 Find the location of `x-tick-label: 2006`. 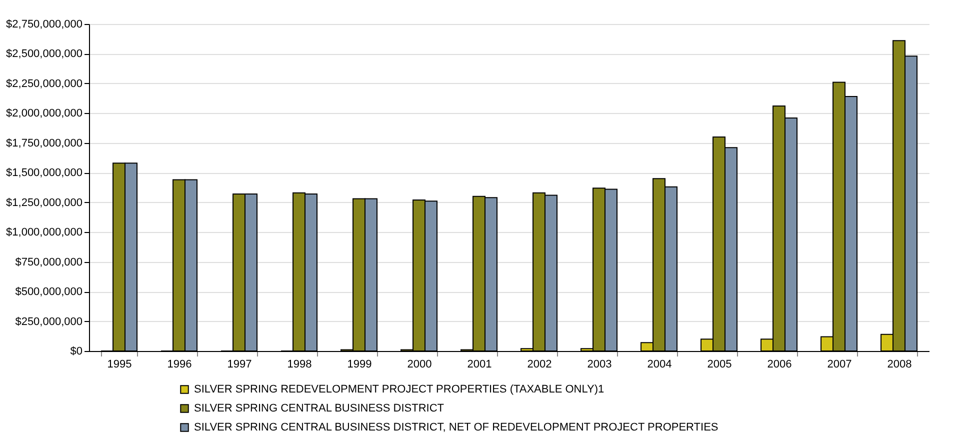

x-tick-label: 2006 is located at coordinates (779, 364).